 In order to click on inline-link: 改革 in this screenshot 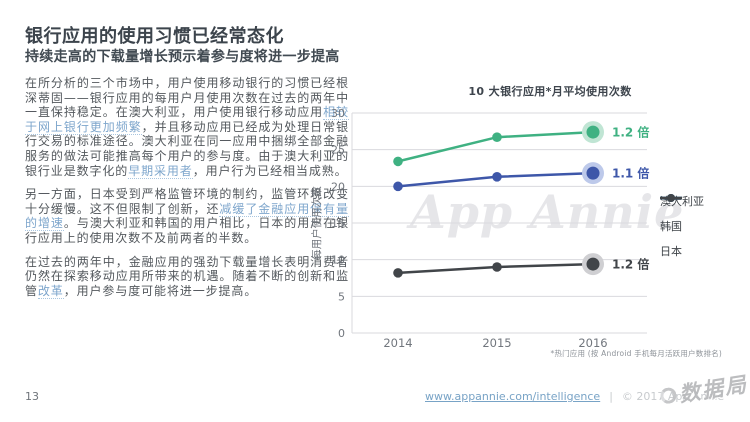, I will do `click(50, 291)`.